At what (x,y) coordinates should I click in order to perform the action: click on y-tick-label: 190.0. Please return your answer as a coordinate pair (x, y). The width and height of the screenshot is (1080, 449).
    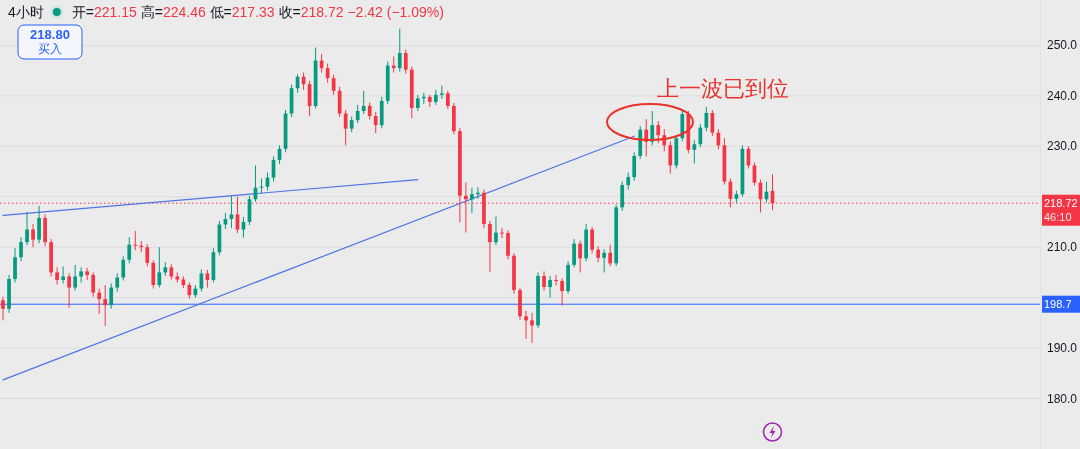
    Looking at the image, I should click on (1062, 348).